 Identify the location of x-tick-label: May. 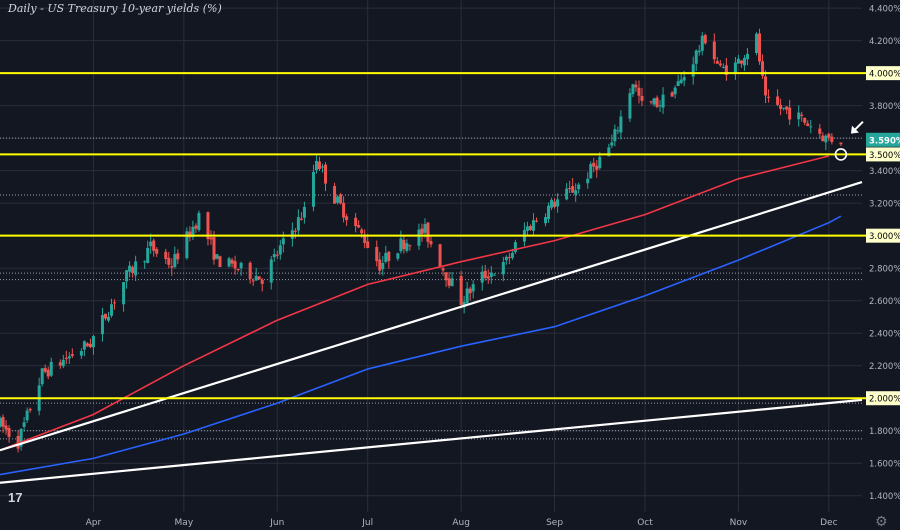
(184, 523).